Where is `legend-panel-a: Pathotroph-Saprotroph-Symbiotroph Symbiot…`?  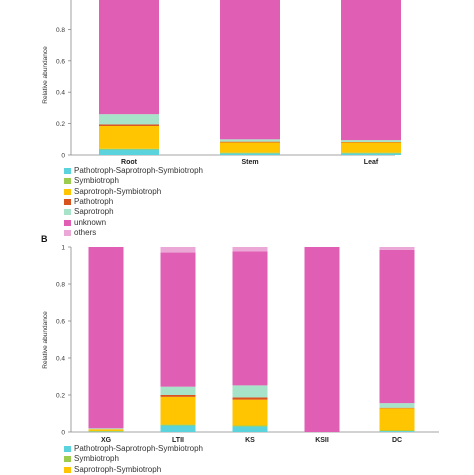
legend-panel-a: Pathotroph-Saprotroph-Symbiotroph Symbiot… is located at coordinates (133, 202).